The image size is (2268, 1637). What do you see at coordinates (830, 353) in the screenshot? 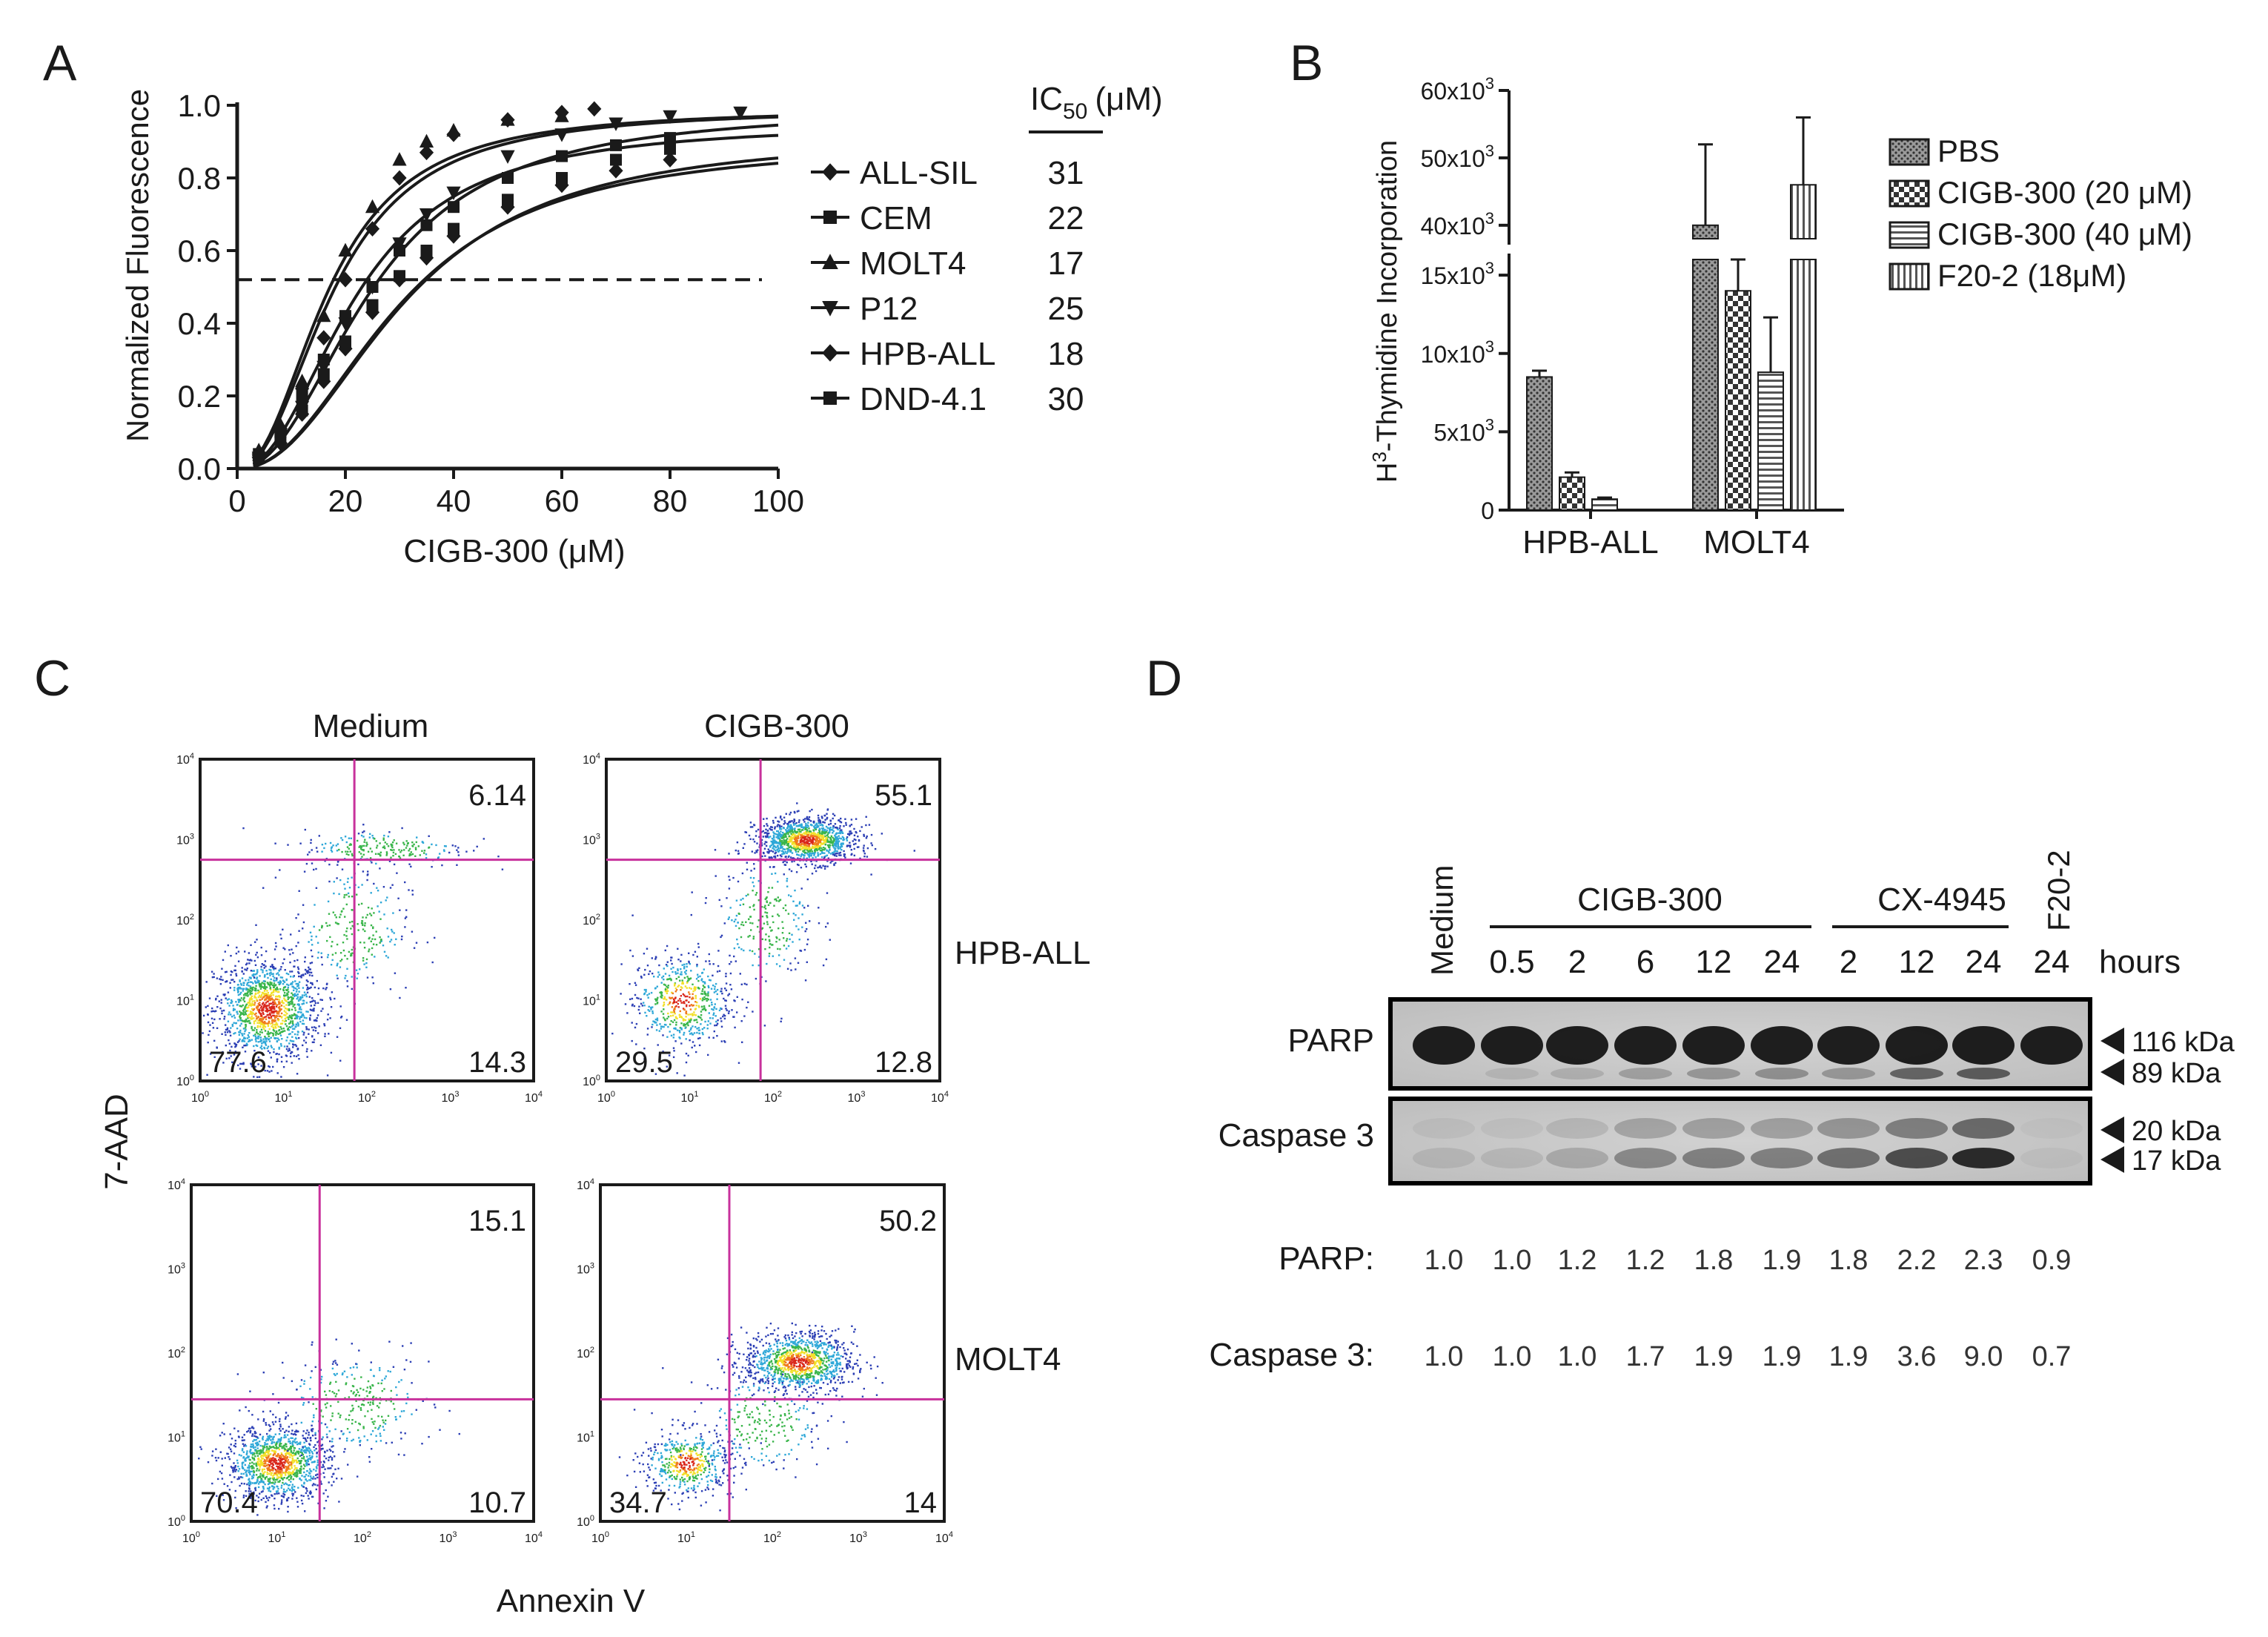
I see `panel-a-legend-marker-hpb-all` at bounding box center [830, 353].